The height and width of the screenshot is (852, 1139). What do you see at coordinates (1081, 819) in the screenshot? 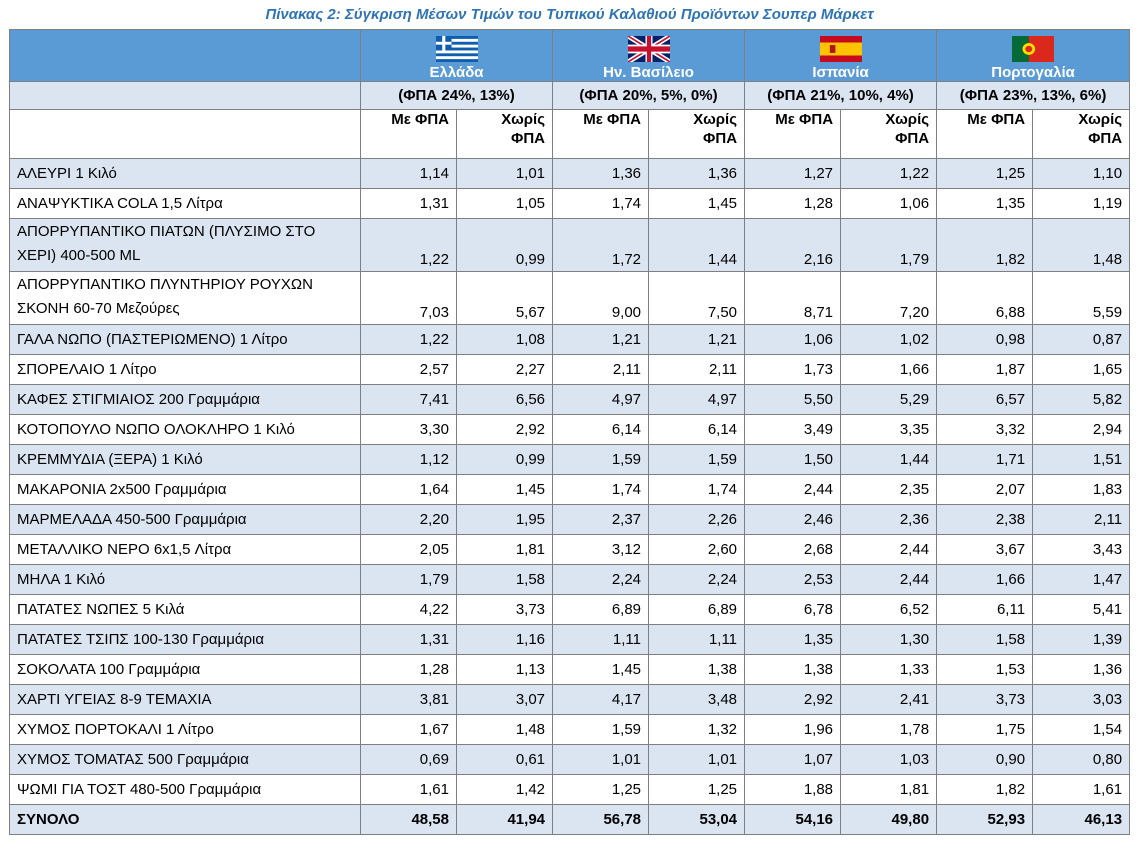
I see `total-without-vat: 46,13` at bounding box center [1081, 819].